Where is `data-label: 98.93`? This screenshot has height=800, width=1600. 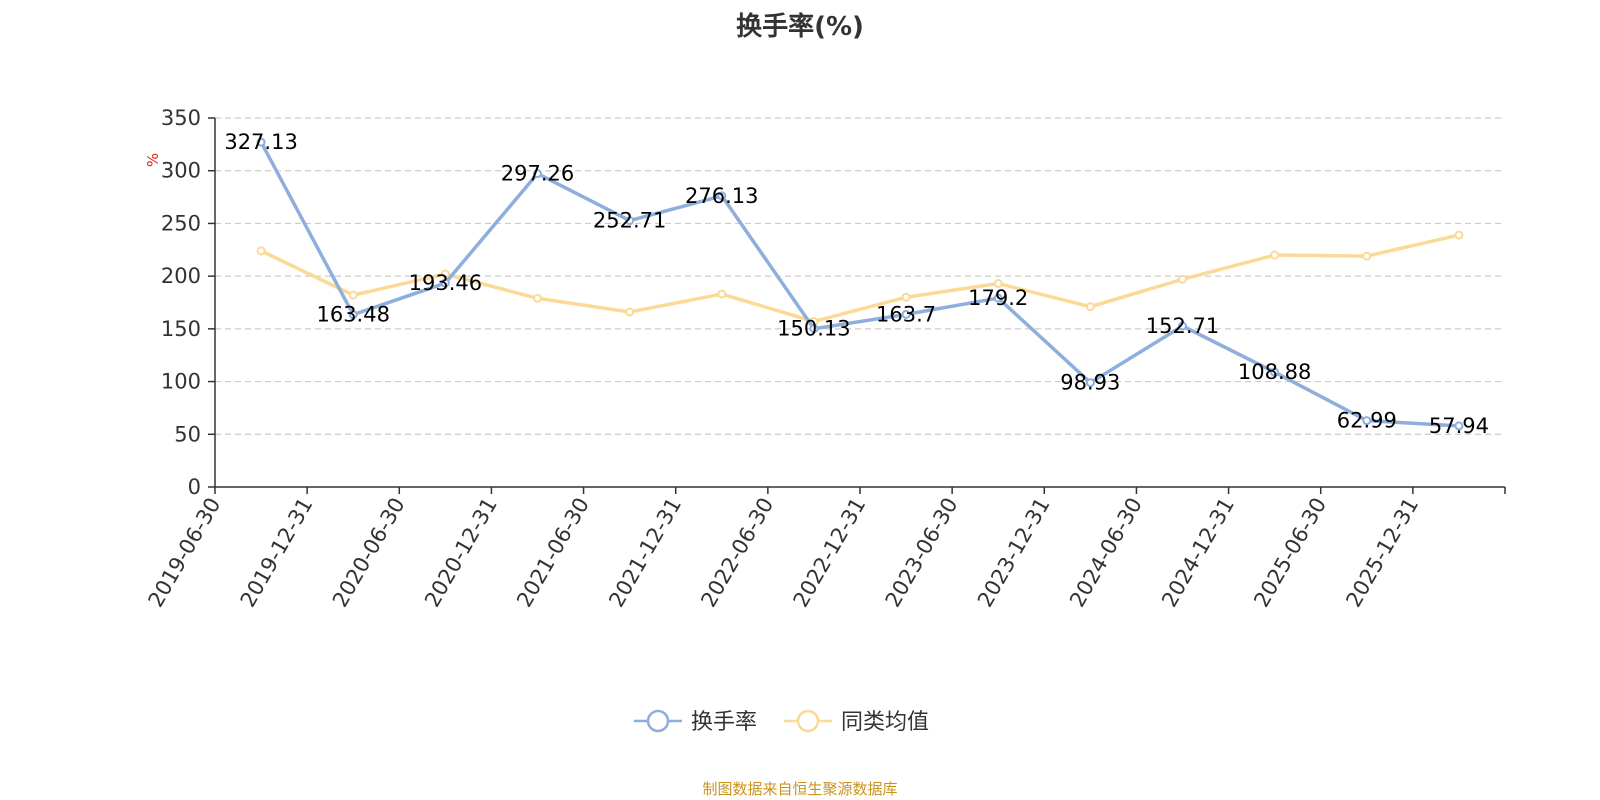 data-label: 98.93 is located at coordinates (1090, 383).